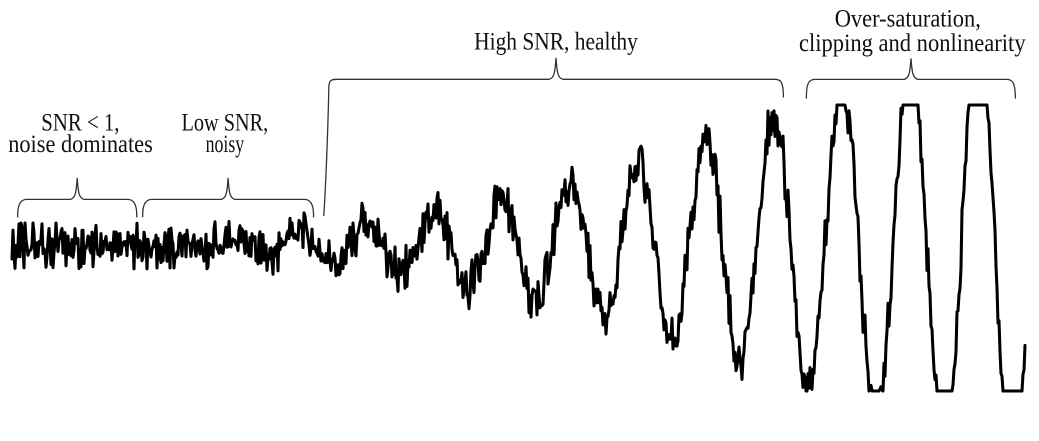 This screenshot has width=1039, height=441. What do you see at coordinates (80, 144) in the screenshot?
I see `svg-text: noise dominates` at bounding box center [80, 144].